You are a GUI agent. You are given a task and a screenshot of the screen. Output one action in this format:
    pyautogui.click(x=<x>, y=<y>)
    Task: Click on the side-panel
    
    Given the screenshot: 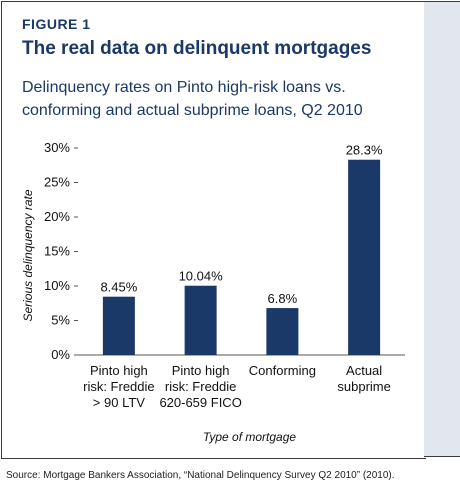 What is the action you would take?
    pyautogui.click(x=442, y=229)
    